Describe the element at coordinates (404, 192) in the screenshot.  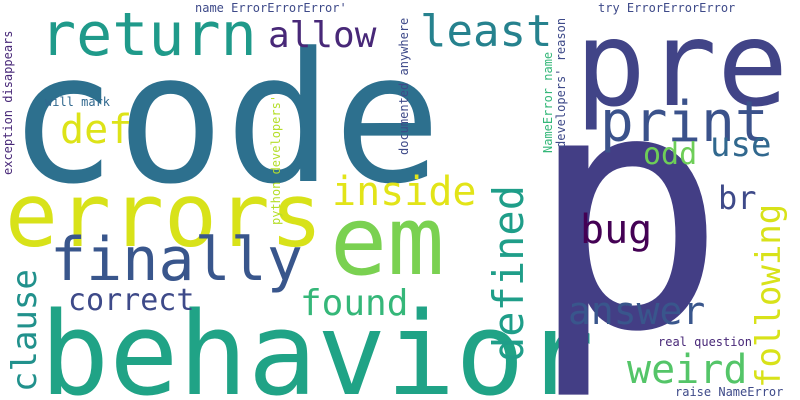
I see `word-inside: inside` at that location.